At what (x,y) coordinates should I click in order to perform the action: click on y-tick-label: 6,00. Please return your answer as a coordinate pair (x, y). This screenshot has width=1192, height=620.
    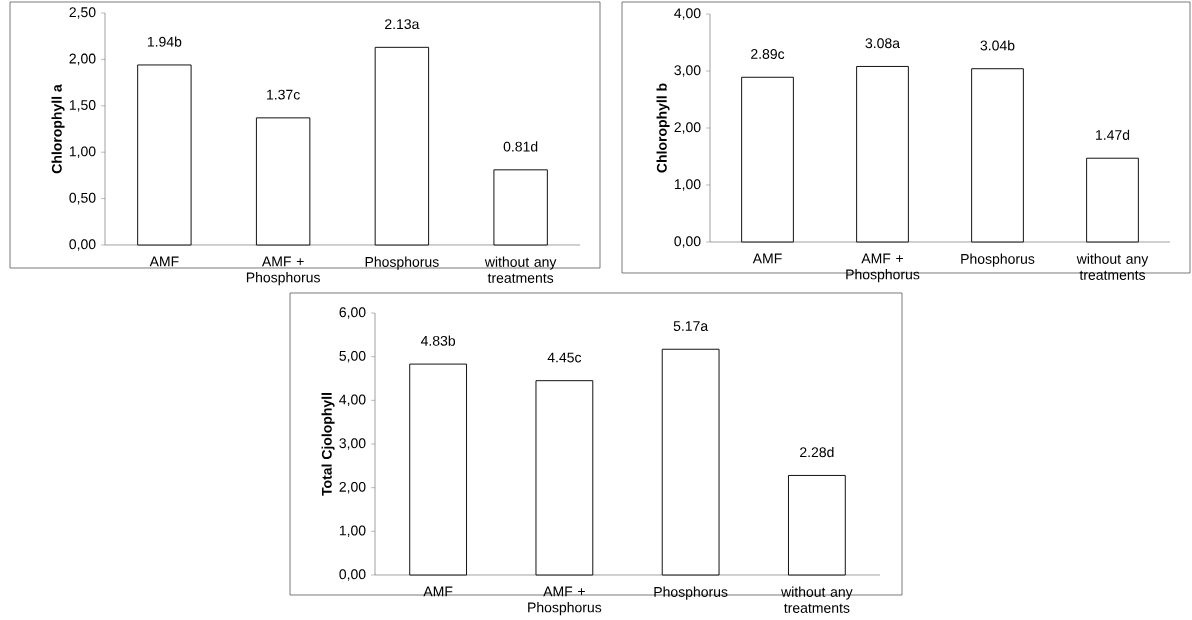
    Looking at the image, I should click on (352, 313).